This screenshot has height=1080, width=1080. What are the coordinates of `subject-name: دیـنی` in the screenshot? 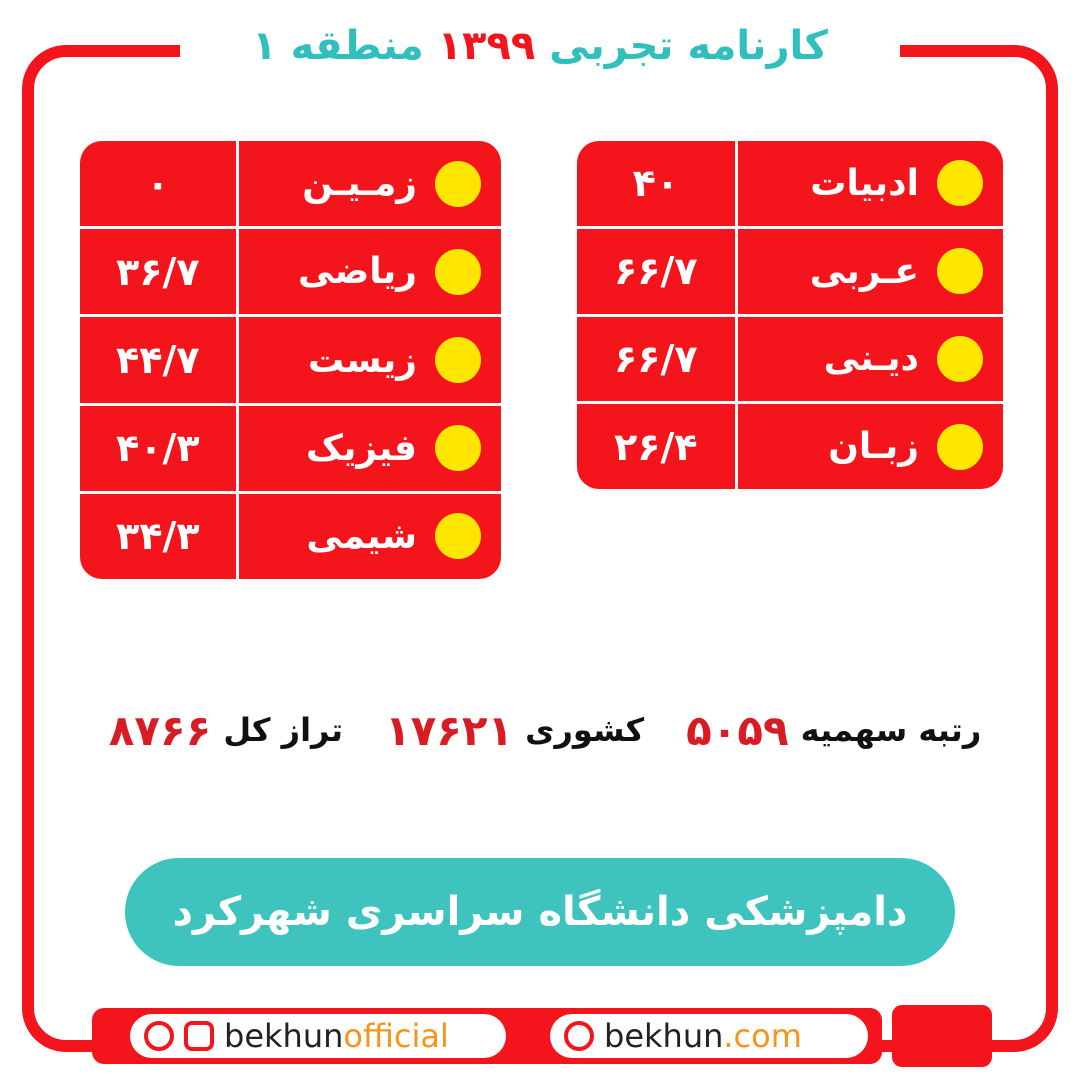 It's located at (871, 359).